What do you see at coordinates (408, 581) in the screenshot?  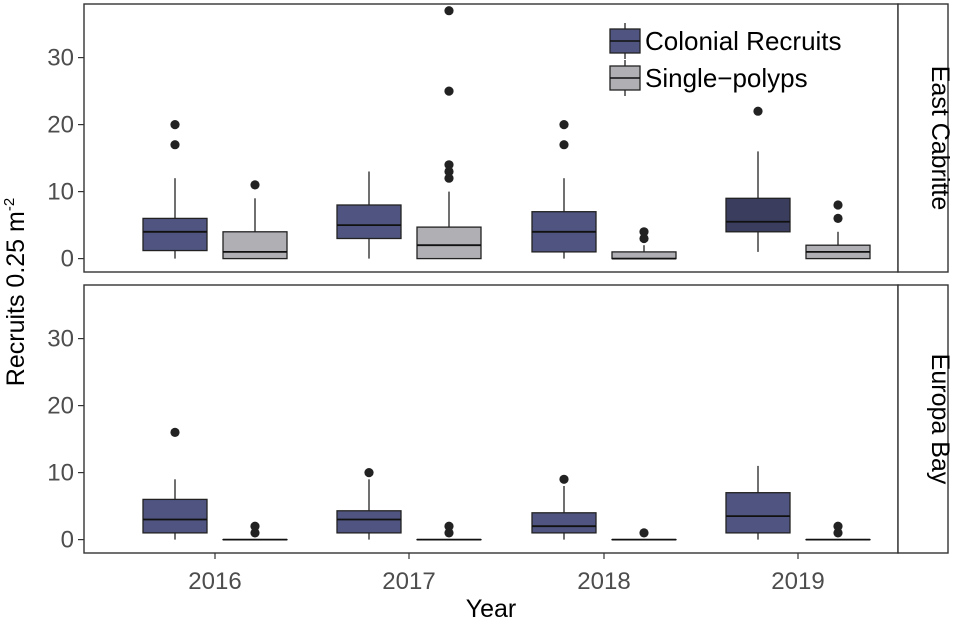 I see `x-tick-label: 2017` at bounding box center [408, 581].